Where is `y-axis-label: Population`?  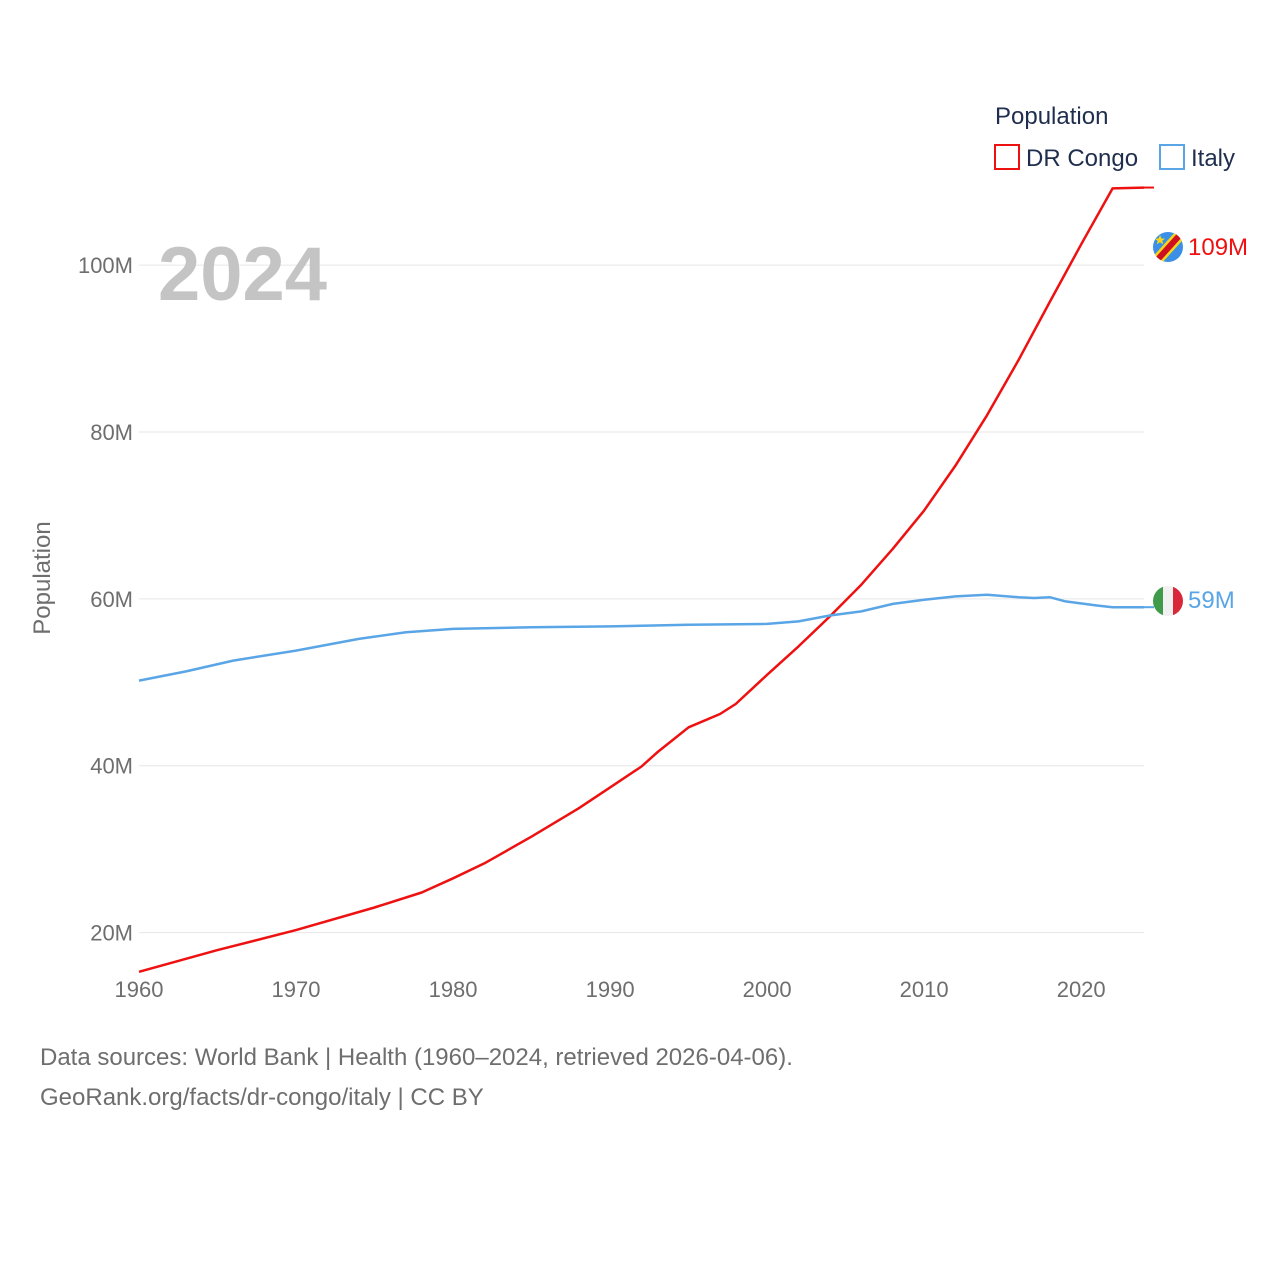
y-axis-label: Population is located at coordinates (42, 577).